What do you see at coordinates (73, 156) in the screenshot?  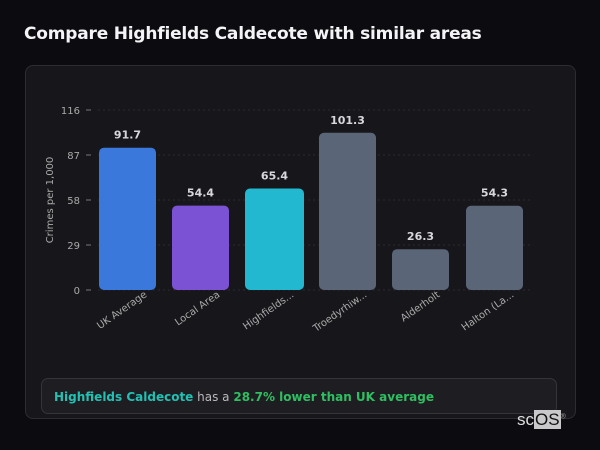 I see `y-tick-label: 87` at bounding box center [73, 156].